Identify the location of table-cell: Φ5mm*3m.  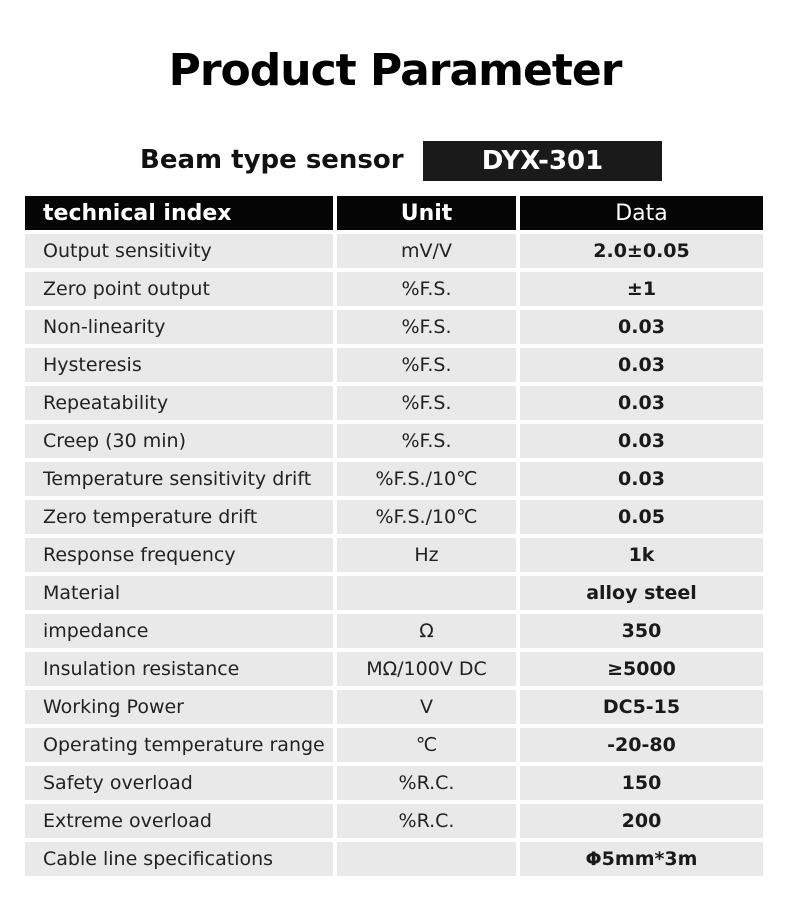
(641, 859).